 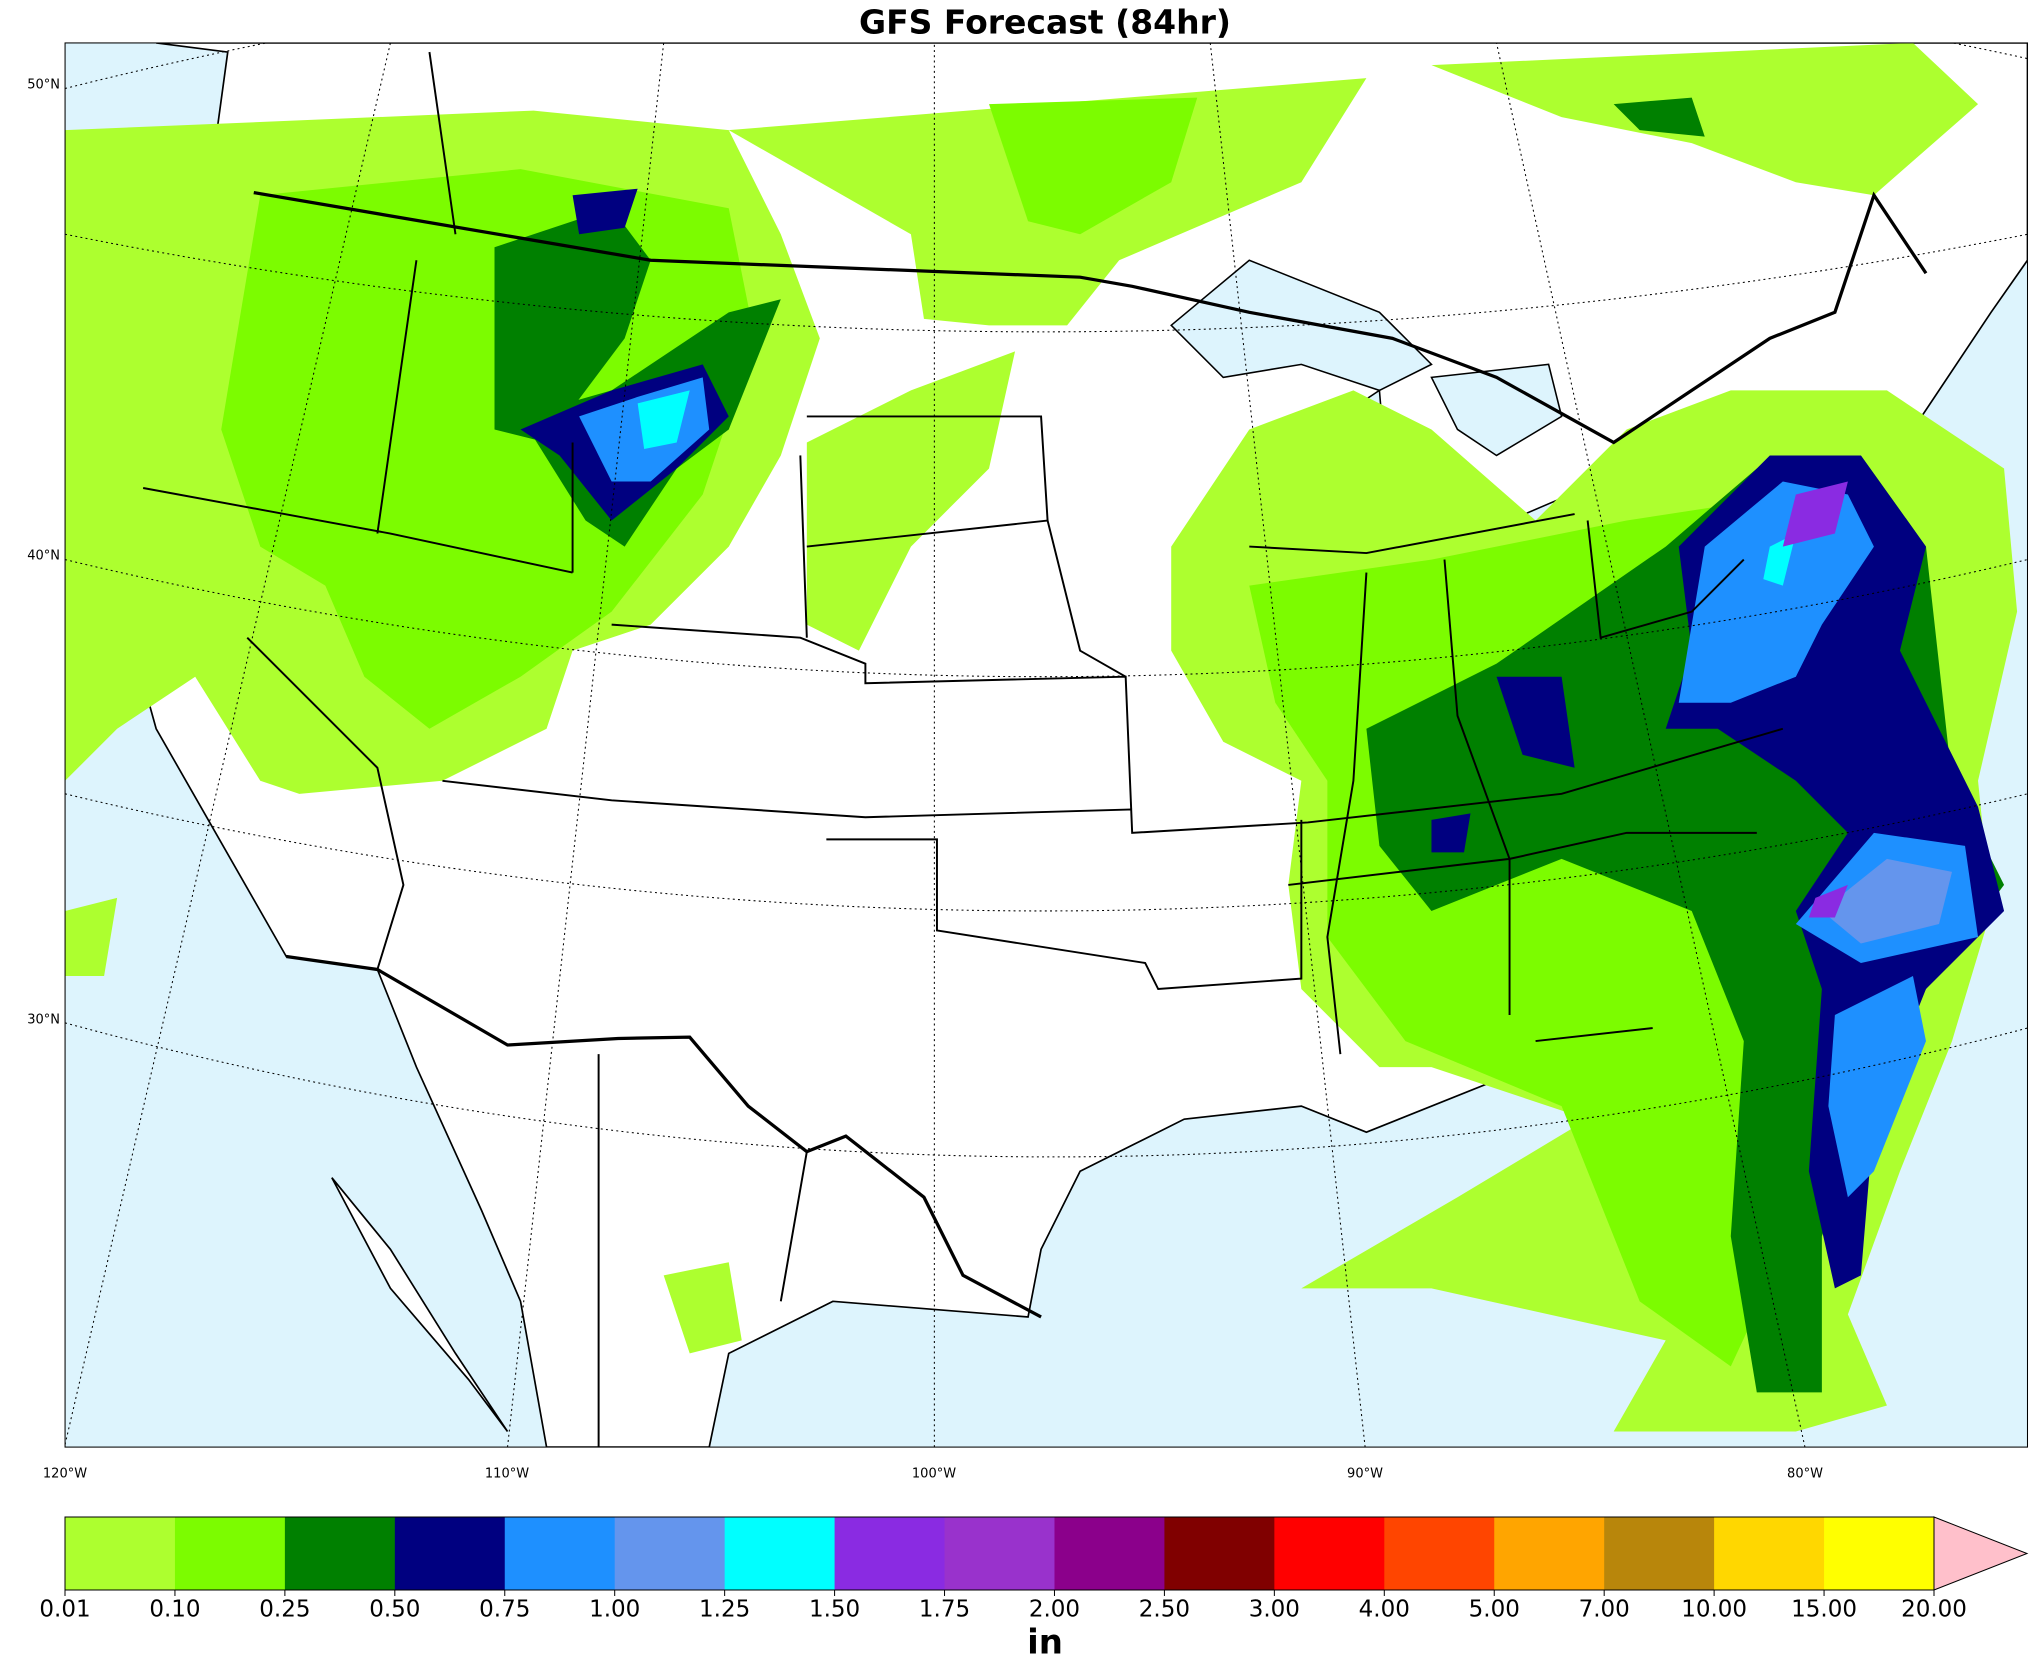 What do you see at coordinates (1384, 1610) in the screenshot?
I see `colorbar-tick-label: 4.00` at bounding box center [1384, 1610].